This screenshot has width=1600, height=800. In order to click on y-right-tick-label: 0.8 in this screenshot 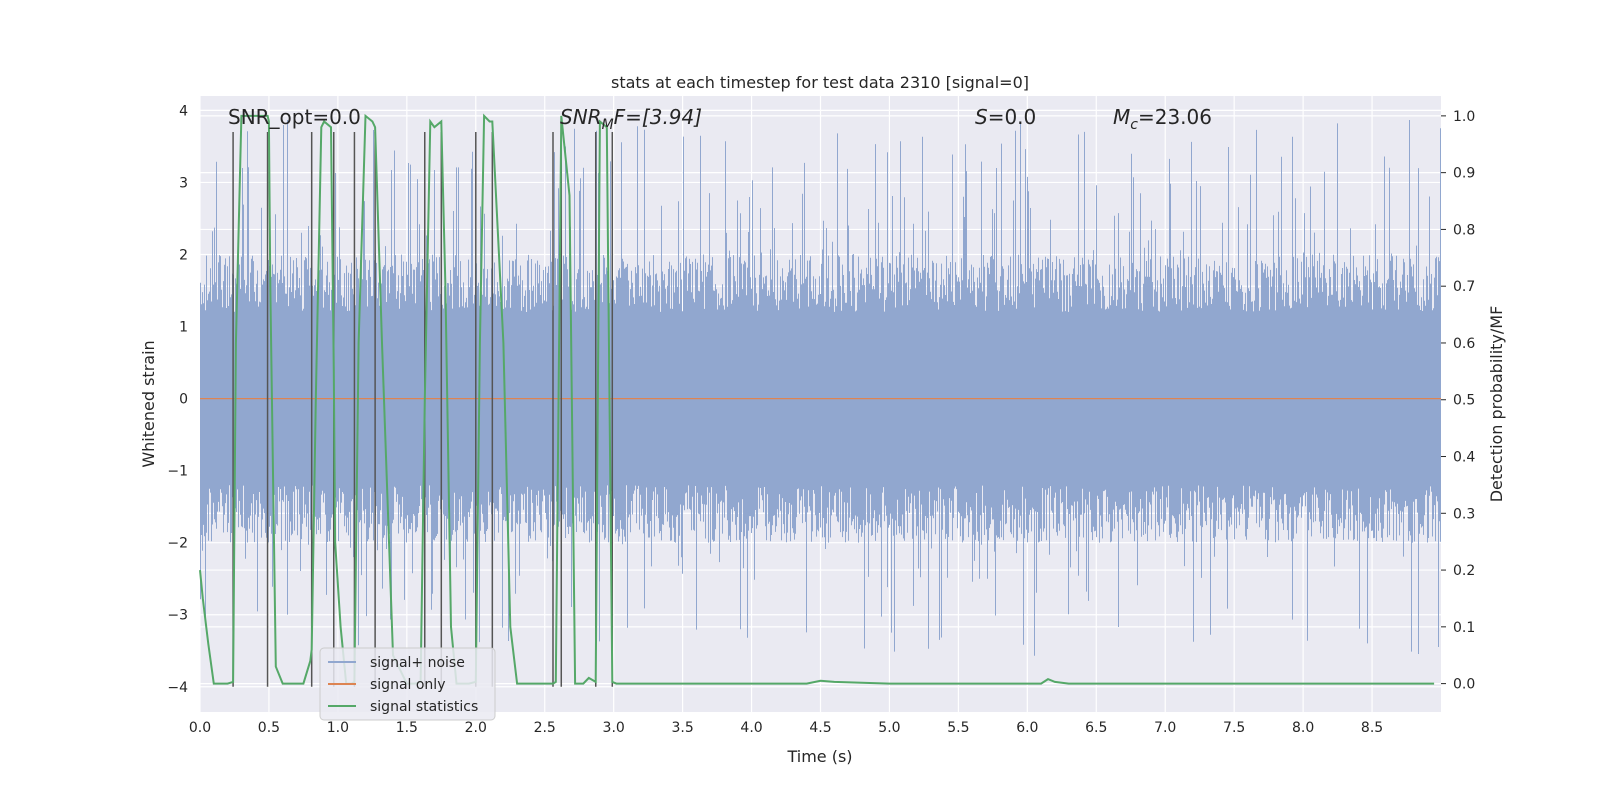, I will do `click(1464, 230)`.